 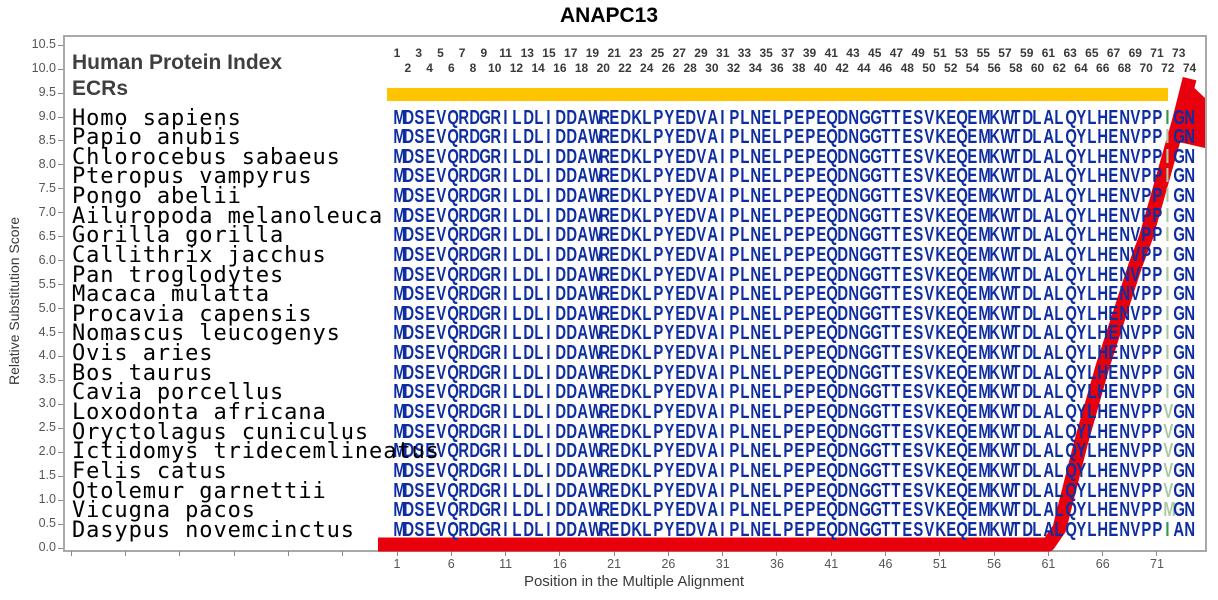 I want to click on species-name: Pan troglodytes, so click(x=178, y=275).